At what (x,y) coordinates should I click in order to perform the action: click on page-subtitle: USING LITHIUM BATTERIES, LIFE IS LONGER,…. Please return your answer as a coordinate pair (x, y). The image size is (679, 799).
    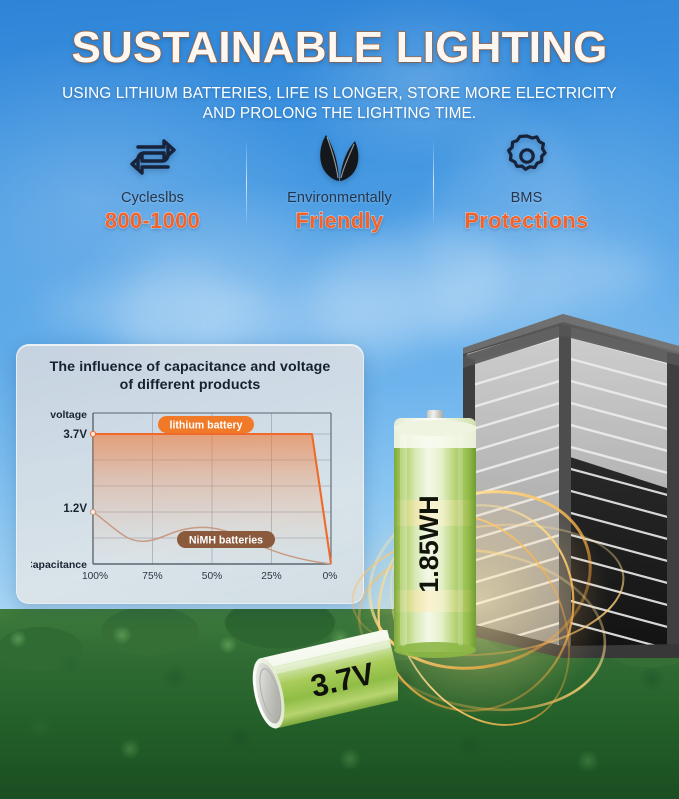
    Looking at the image, I should click on (339, 104).